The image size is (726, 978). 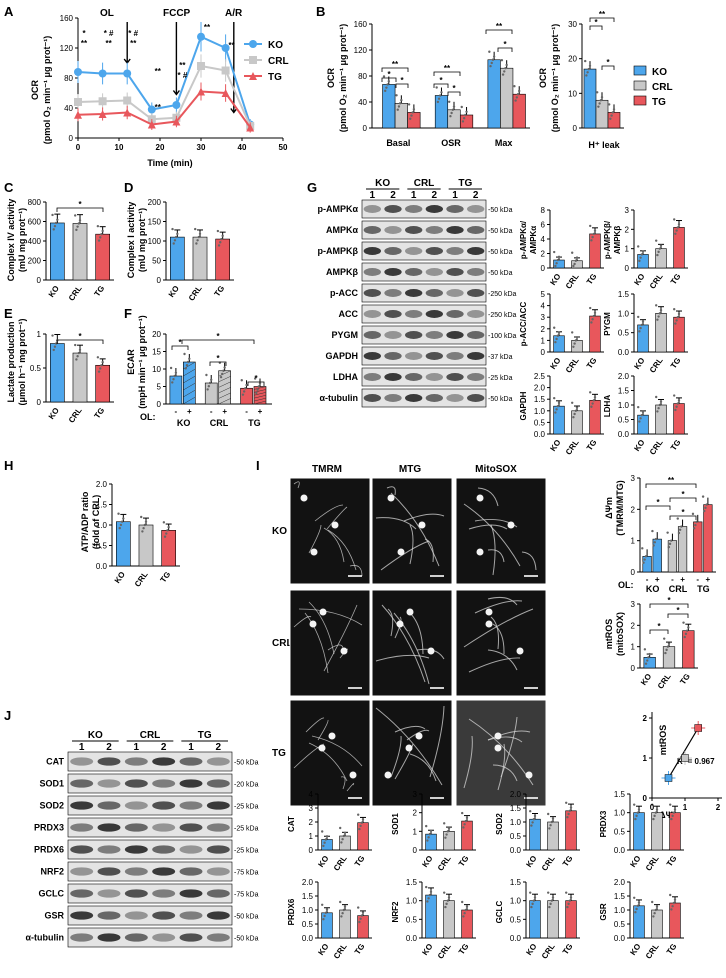 What do you see at coordinates (35, 90) in the screenshot?
I see `a-ylabel: OCR` at bounding box center [35, 90].